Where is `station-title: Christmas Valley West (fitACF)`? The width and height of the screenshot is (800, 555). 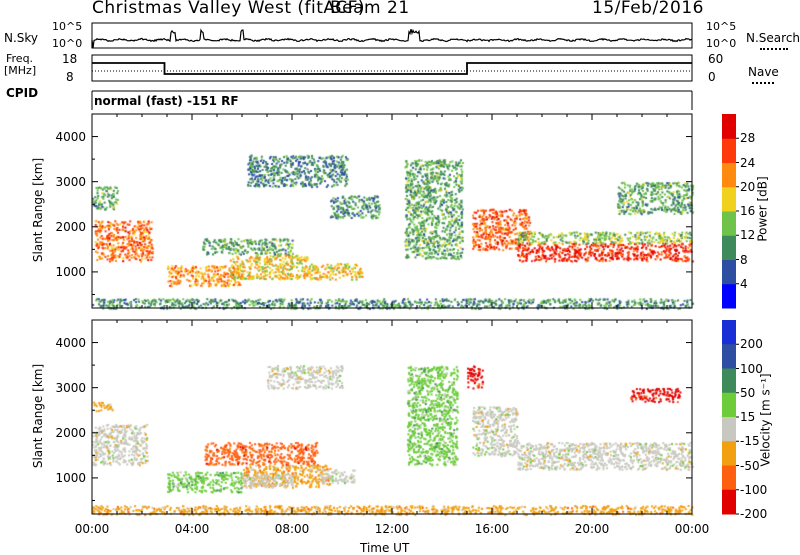
station-title: Christmas Valley West (fitACF) is located at coordinates (229, 9).